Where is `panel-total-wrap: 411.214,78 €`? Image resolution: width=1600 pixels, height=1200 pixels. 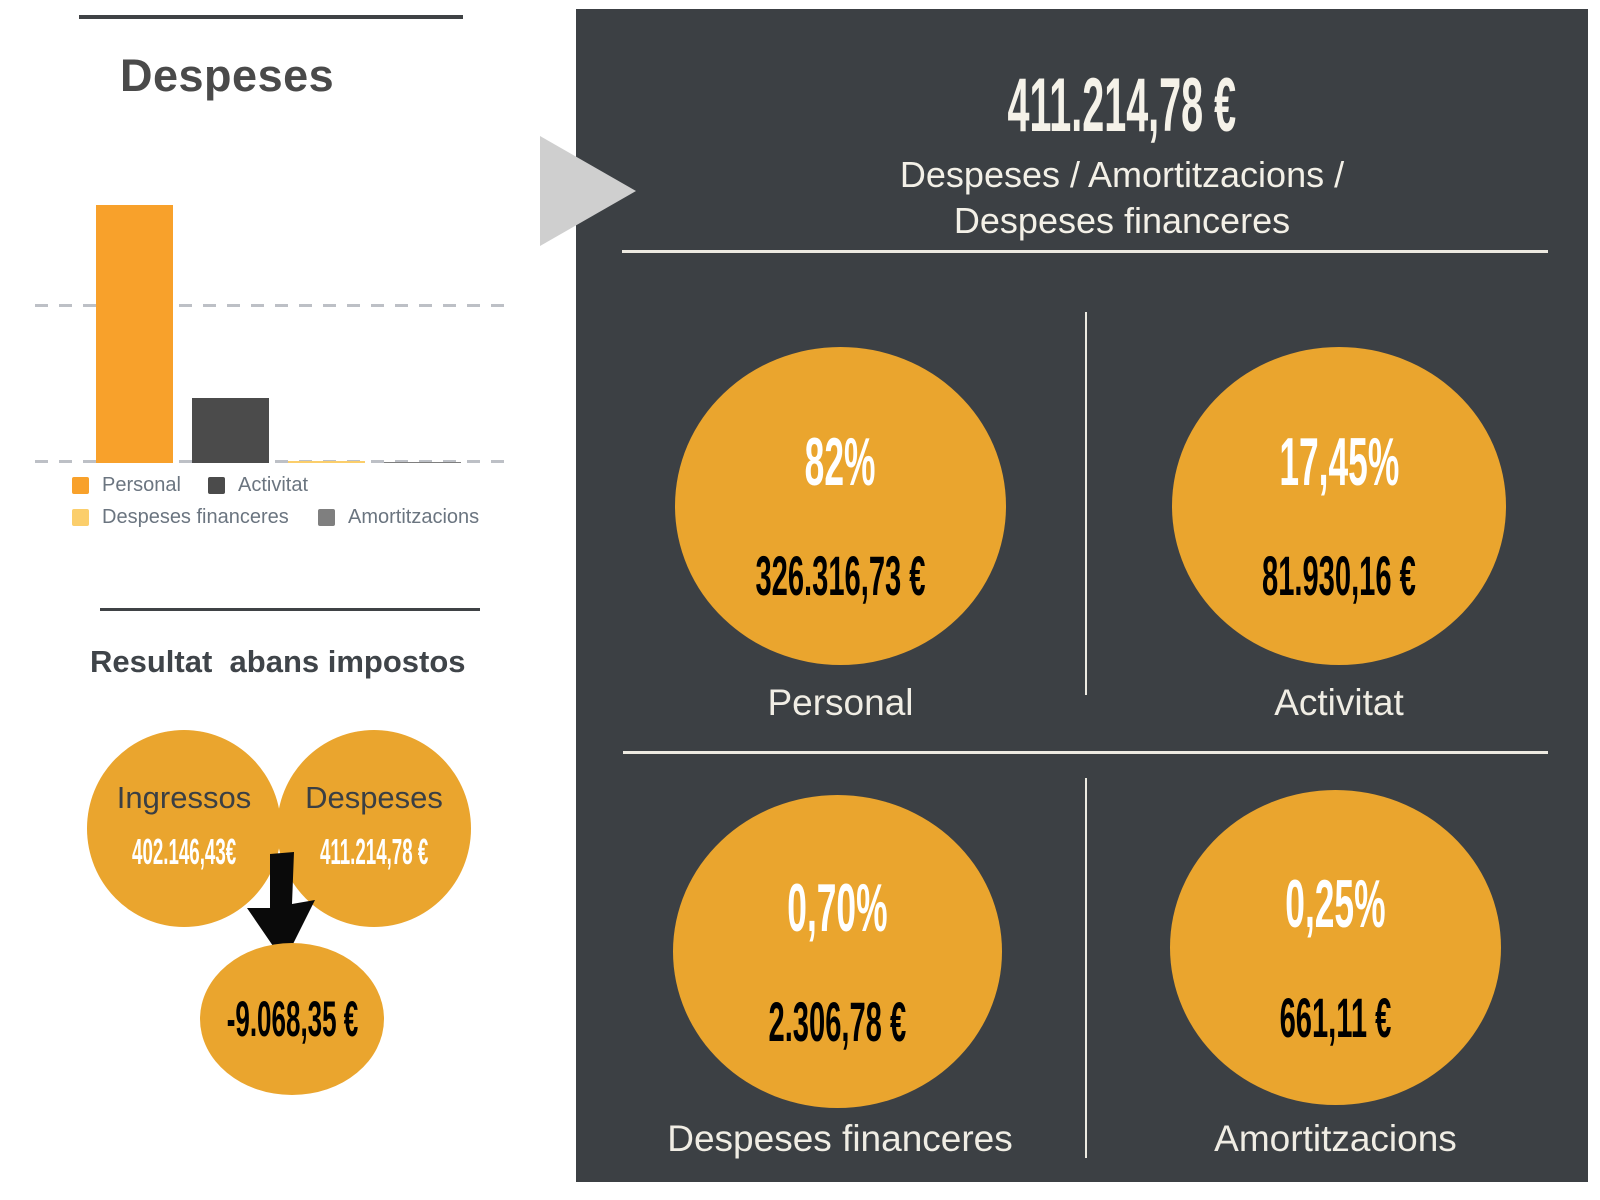
panel-total-wrap: 411.214,78 € is located at coordinates (1108, 106).